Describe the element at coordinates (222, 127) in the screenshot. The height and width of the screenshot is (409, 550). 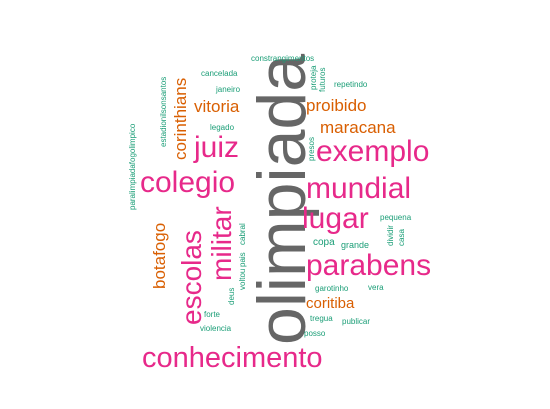
I see `word-legado: legado` at that location.